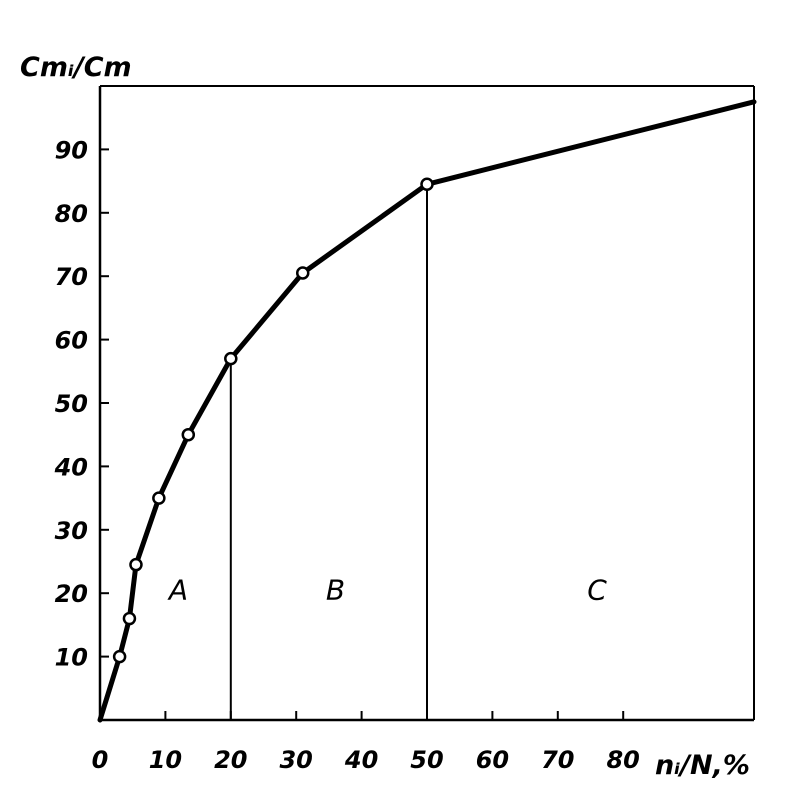  What do you see at coordinates (366, 742) in the screenshot?
I see `x-axis-ticks: 0 10 20 30 40 50 60 70 80` at bounding box center [366, 742].